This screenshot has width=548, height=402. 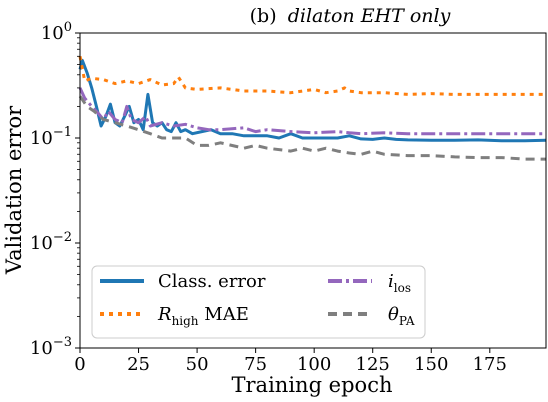 I want to click on chart-title: (b) dilaton EHT only, so click(x=350, y=16).